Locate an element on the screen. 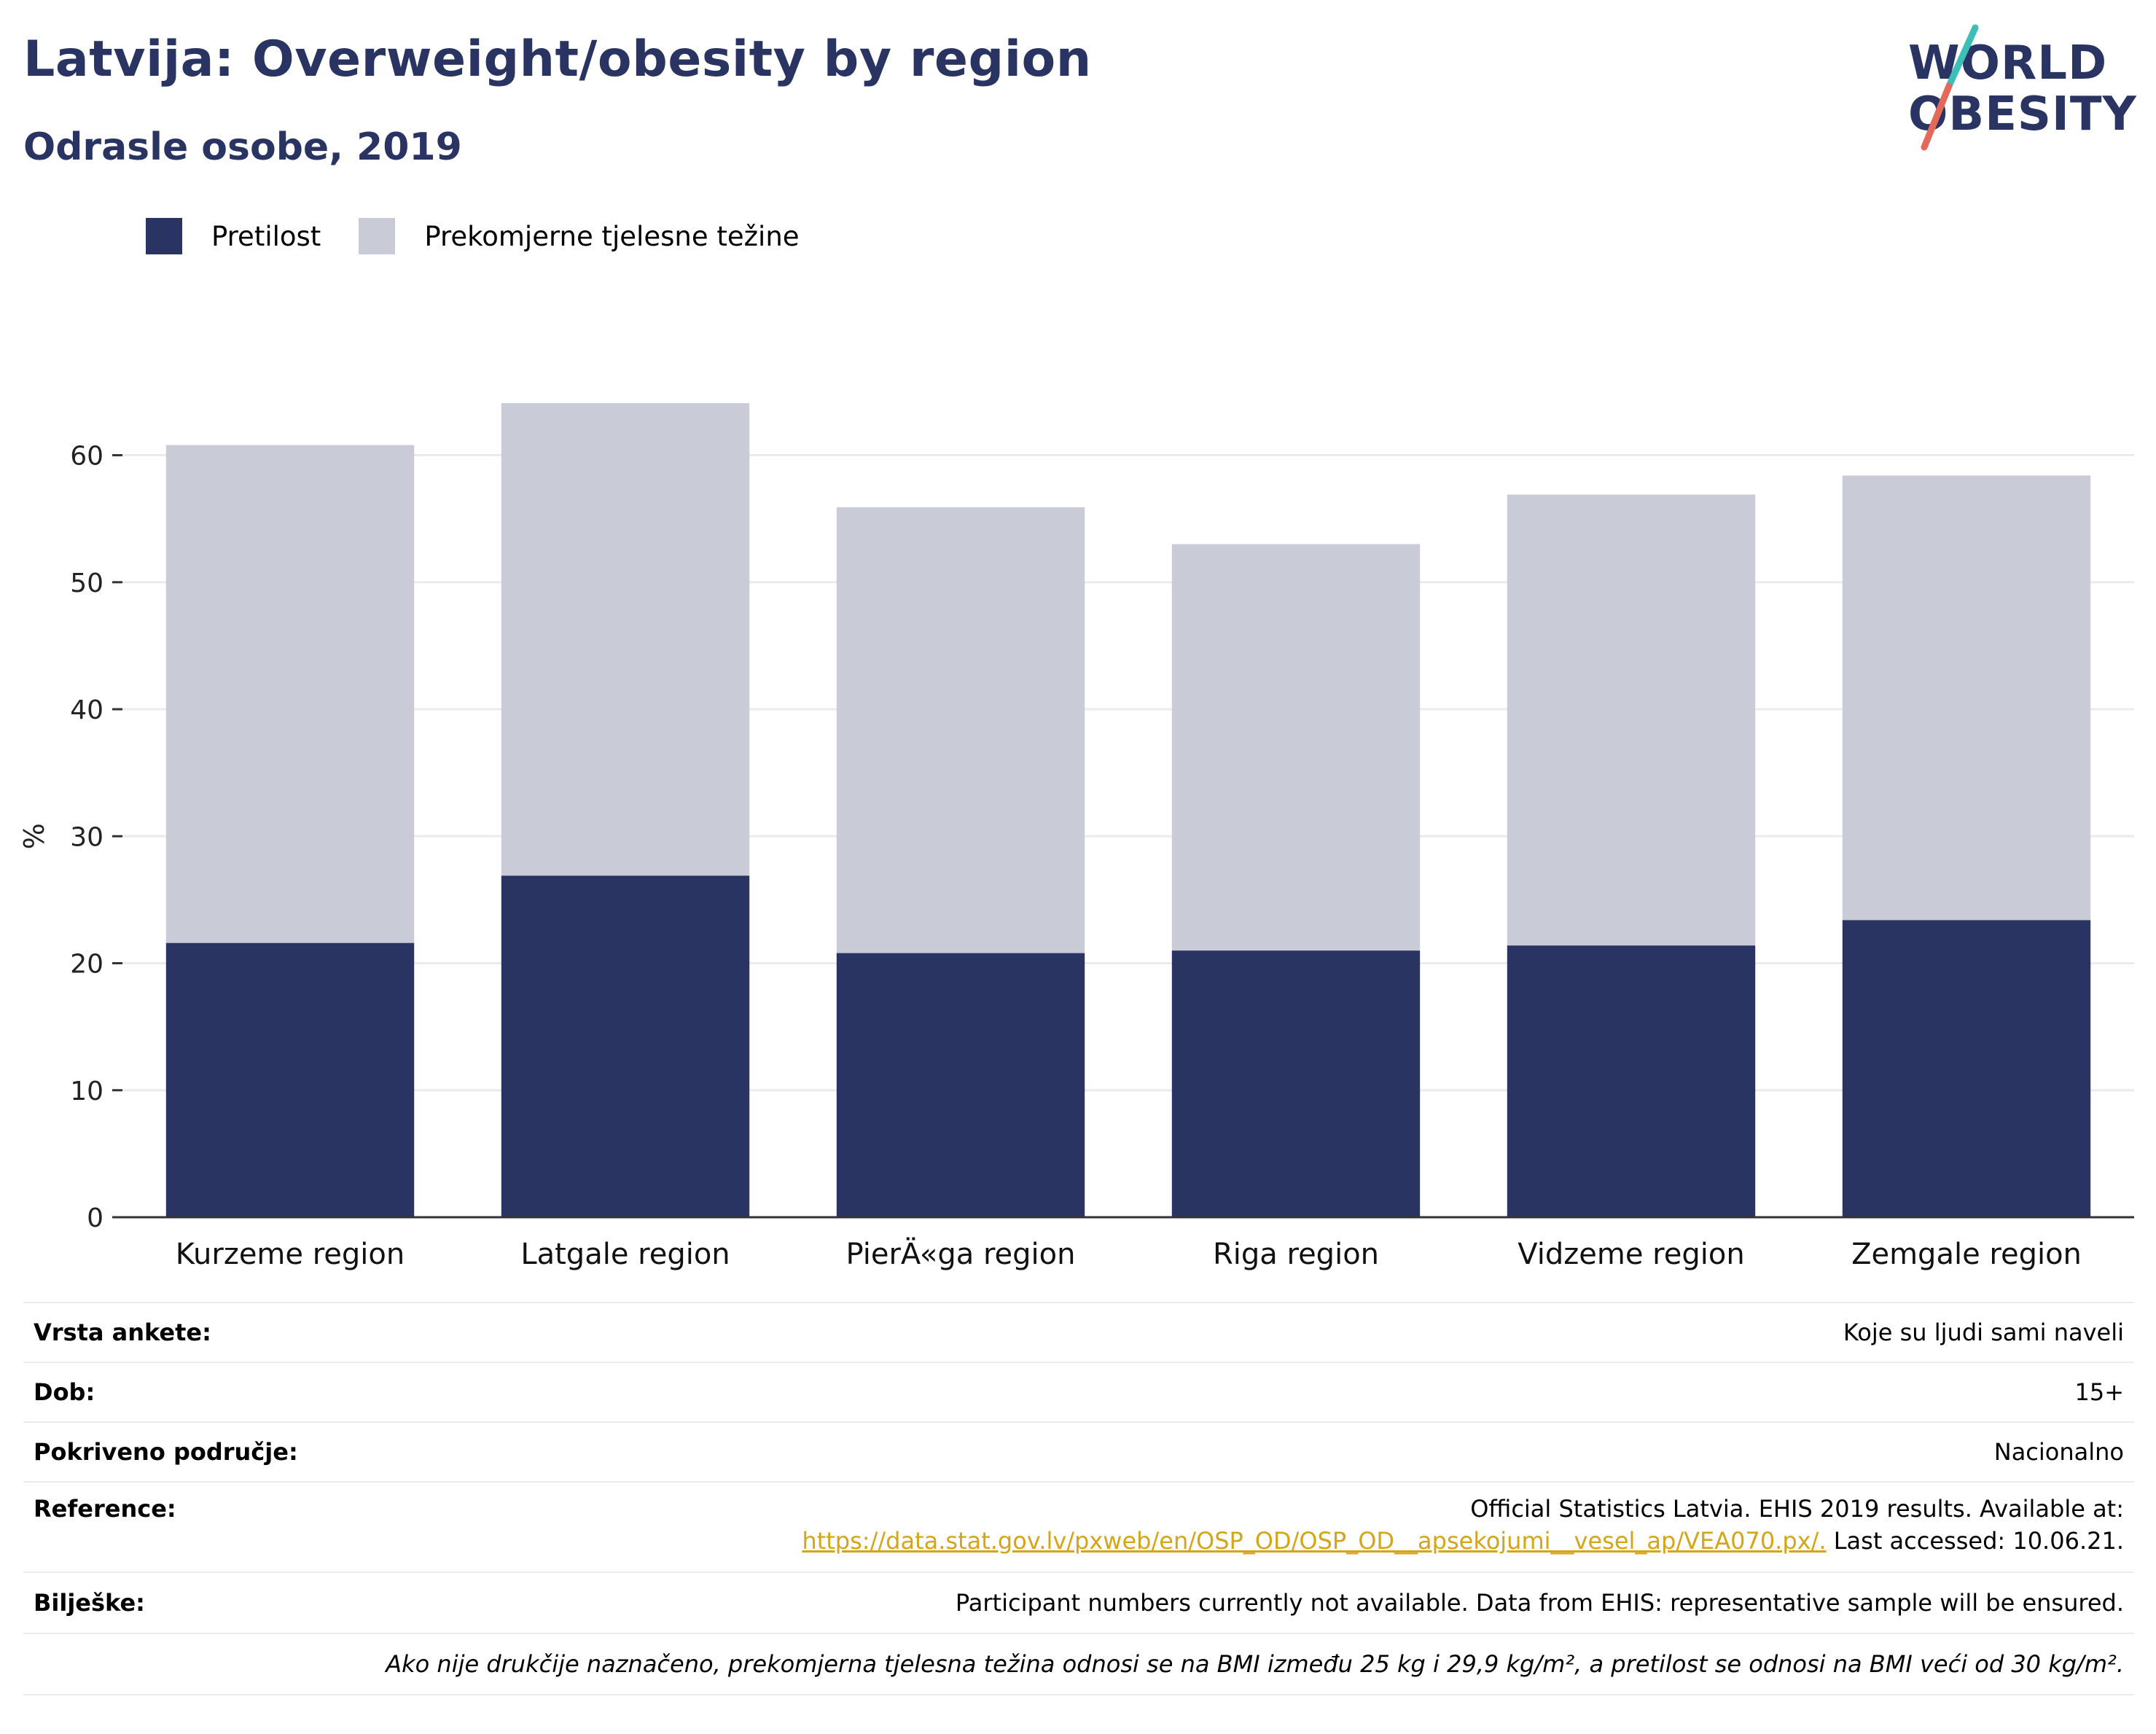 The height and width of the screenshot is (1734, 2156). notes-label: Bilješke: is located at coordinates (90, 1603).